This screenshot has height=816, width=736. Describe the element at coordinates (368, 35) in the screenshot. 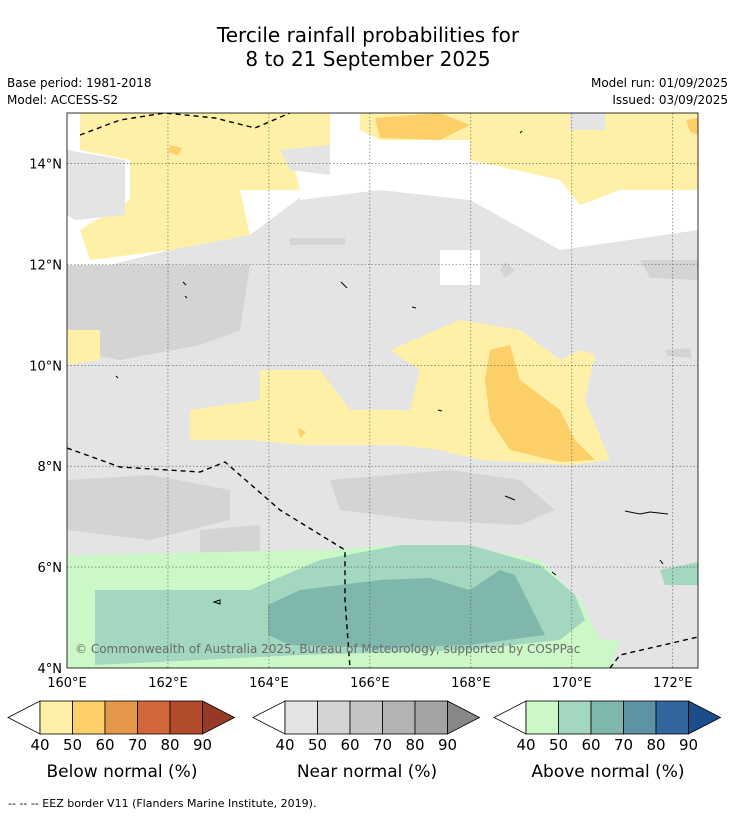

I see `title-line-1: Tercile rainfall probabilities for` at that location.